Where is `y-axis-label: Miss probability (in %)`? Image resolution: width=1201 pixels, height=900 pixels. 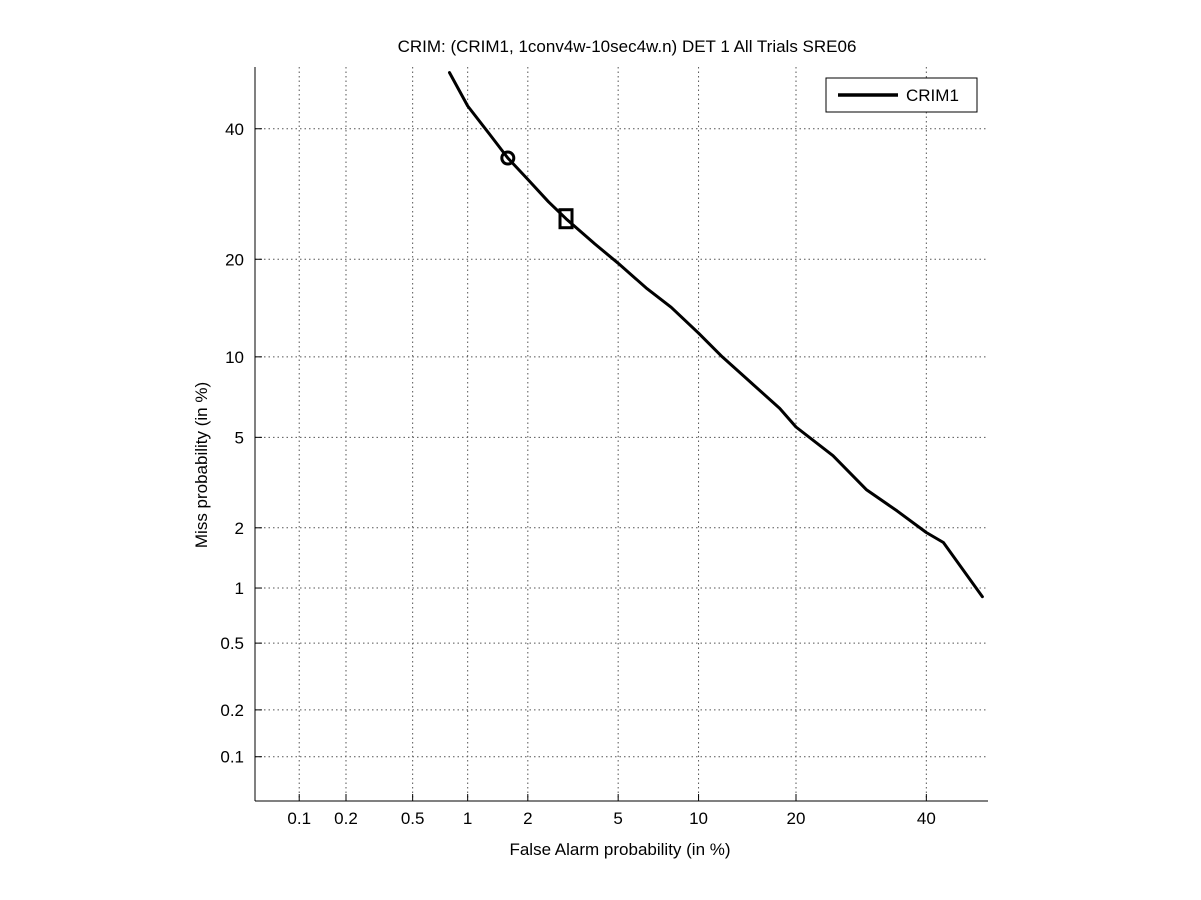
y-axis-label: Miss probability (in %) is located at coordinates (201, 465).